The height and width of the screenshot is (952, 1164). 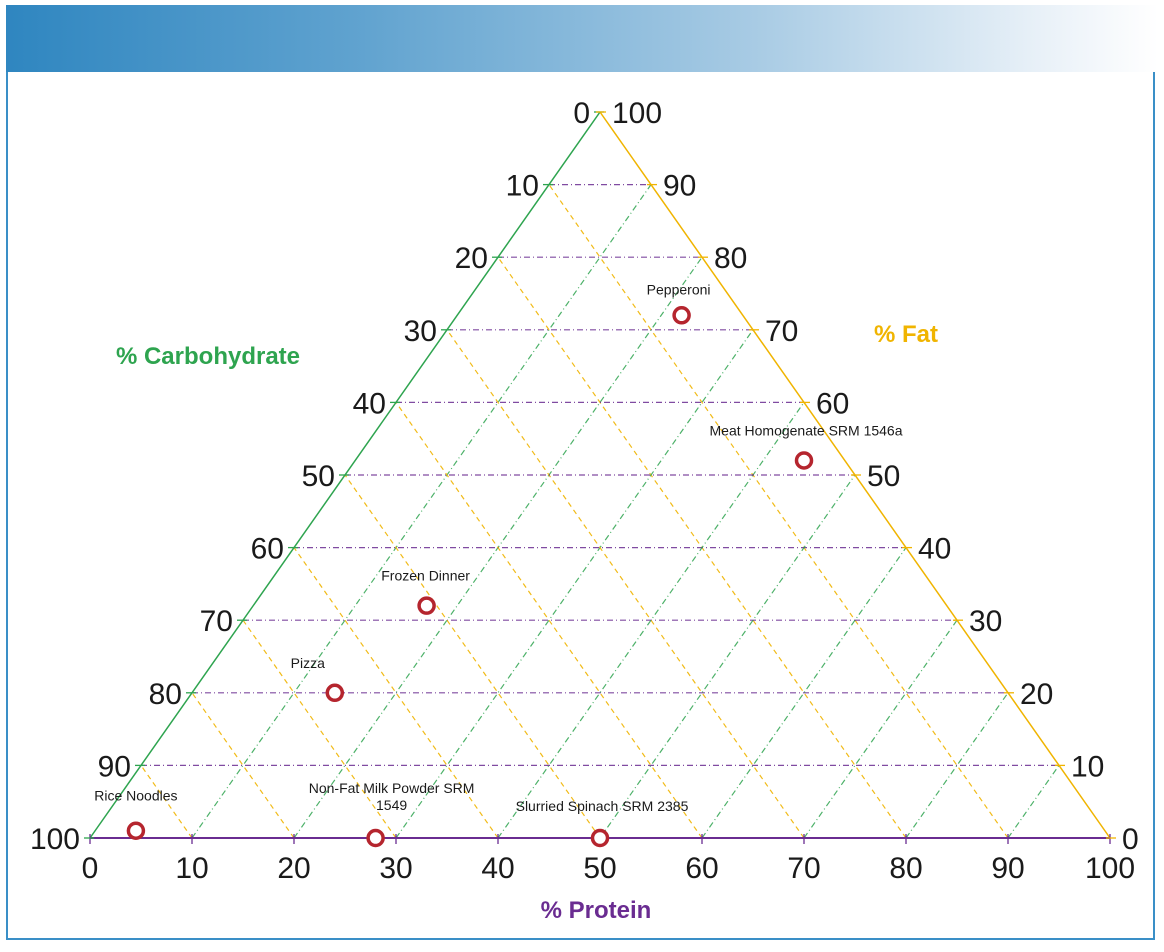 I want to click on protein-tick-30: 30, so click(x=395, y=868).